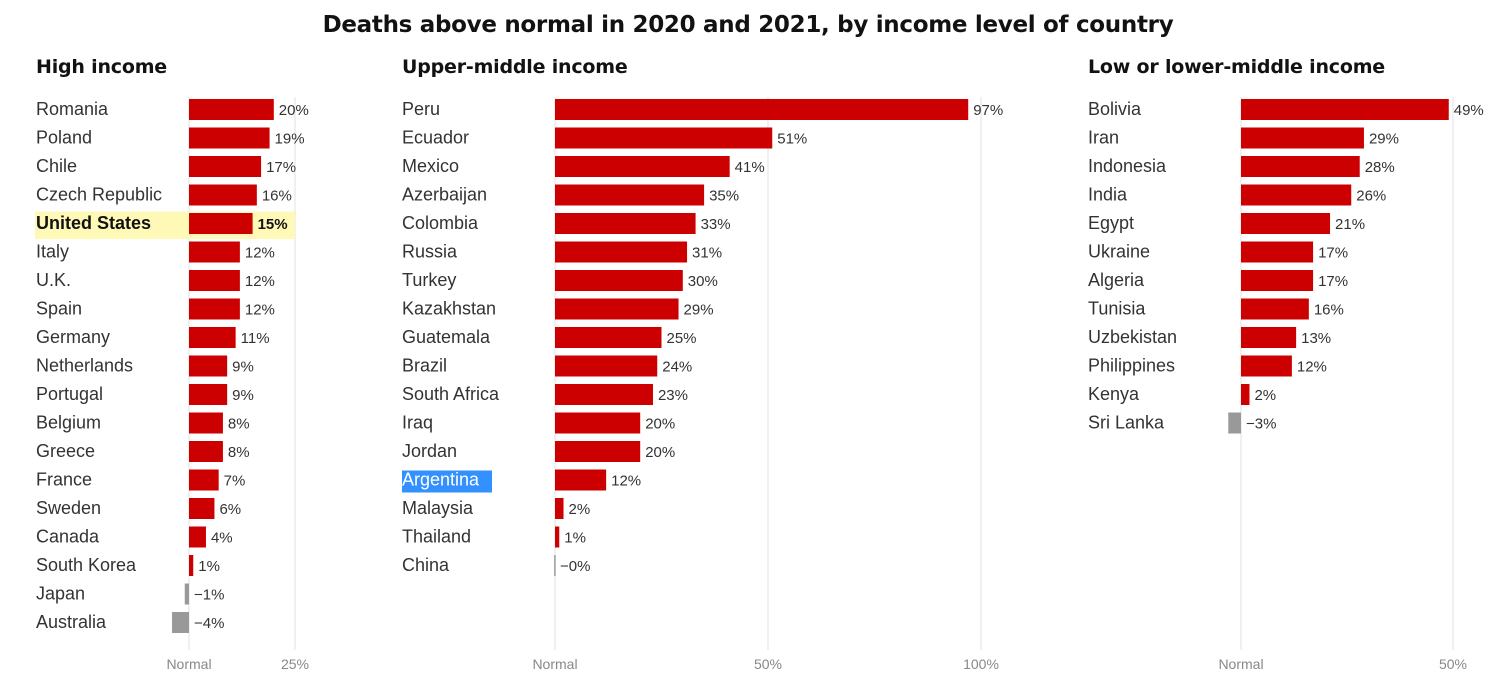 This screenshot has height=674, width=1496. I want to click on category-label: Germany, so click(73, 337).